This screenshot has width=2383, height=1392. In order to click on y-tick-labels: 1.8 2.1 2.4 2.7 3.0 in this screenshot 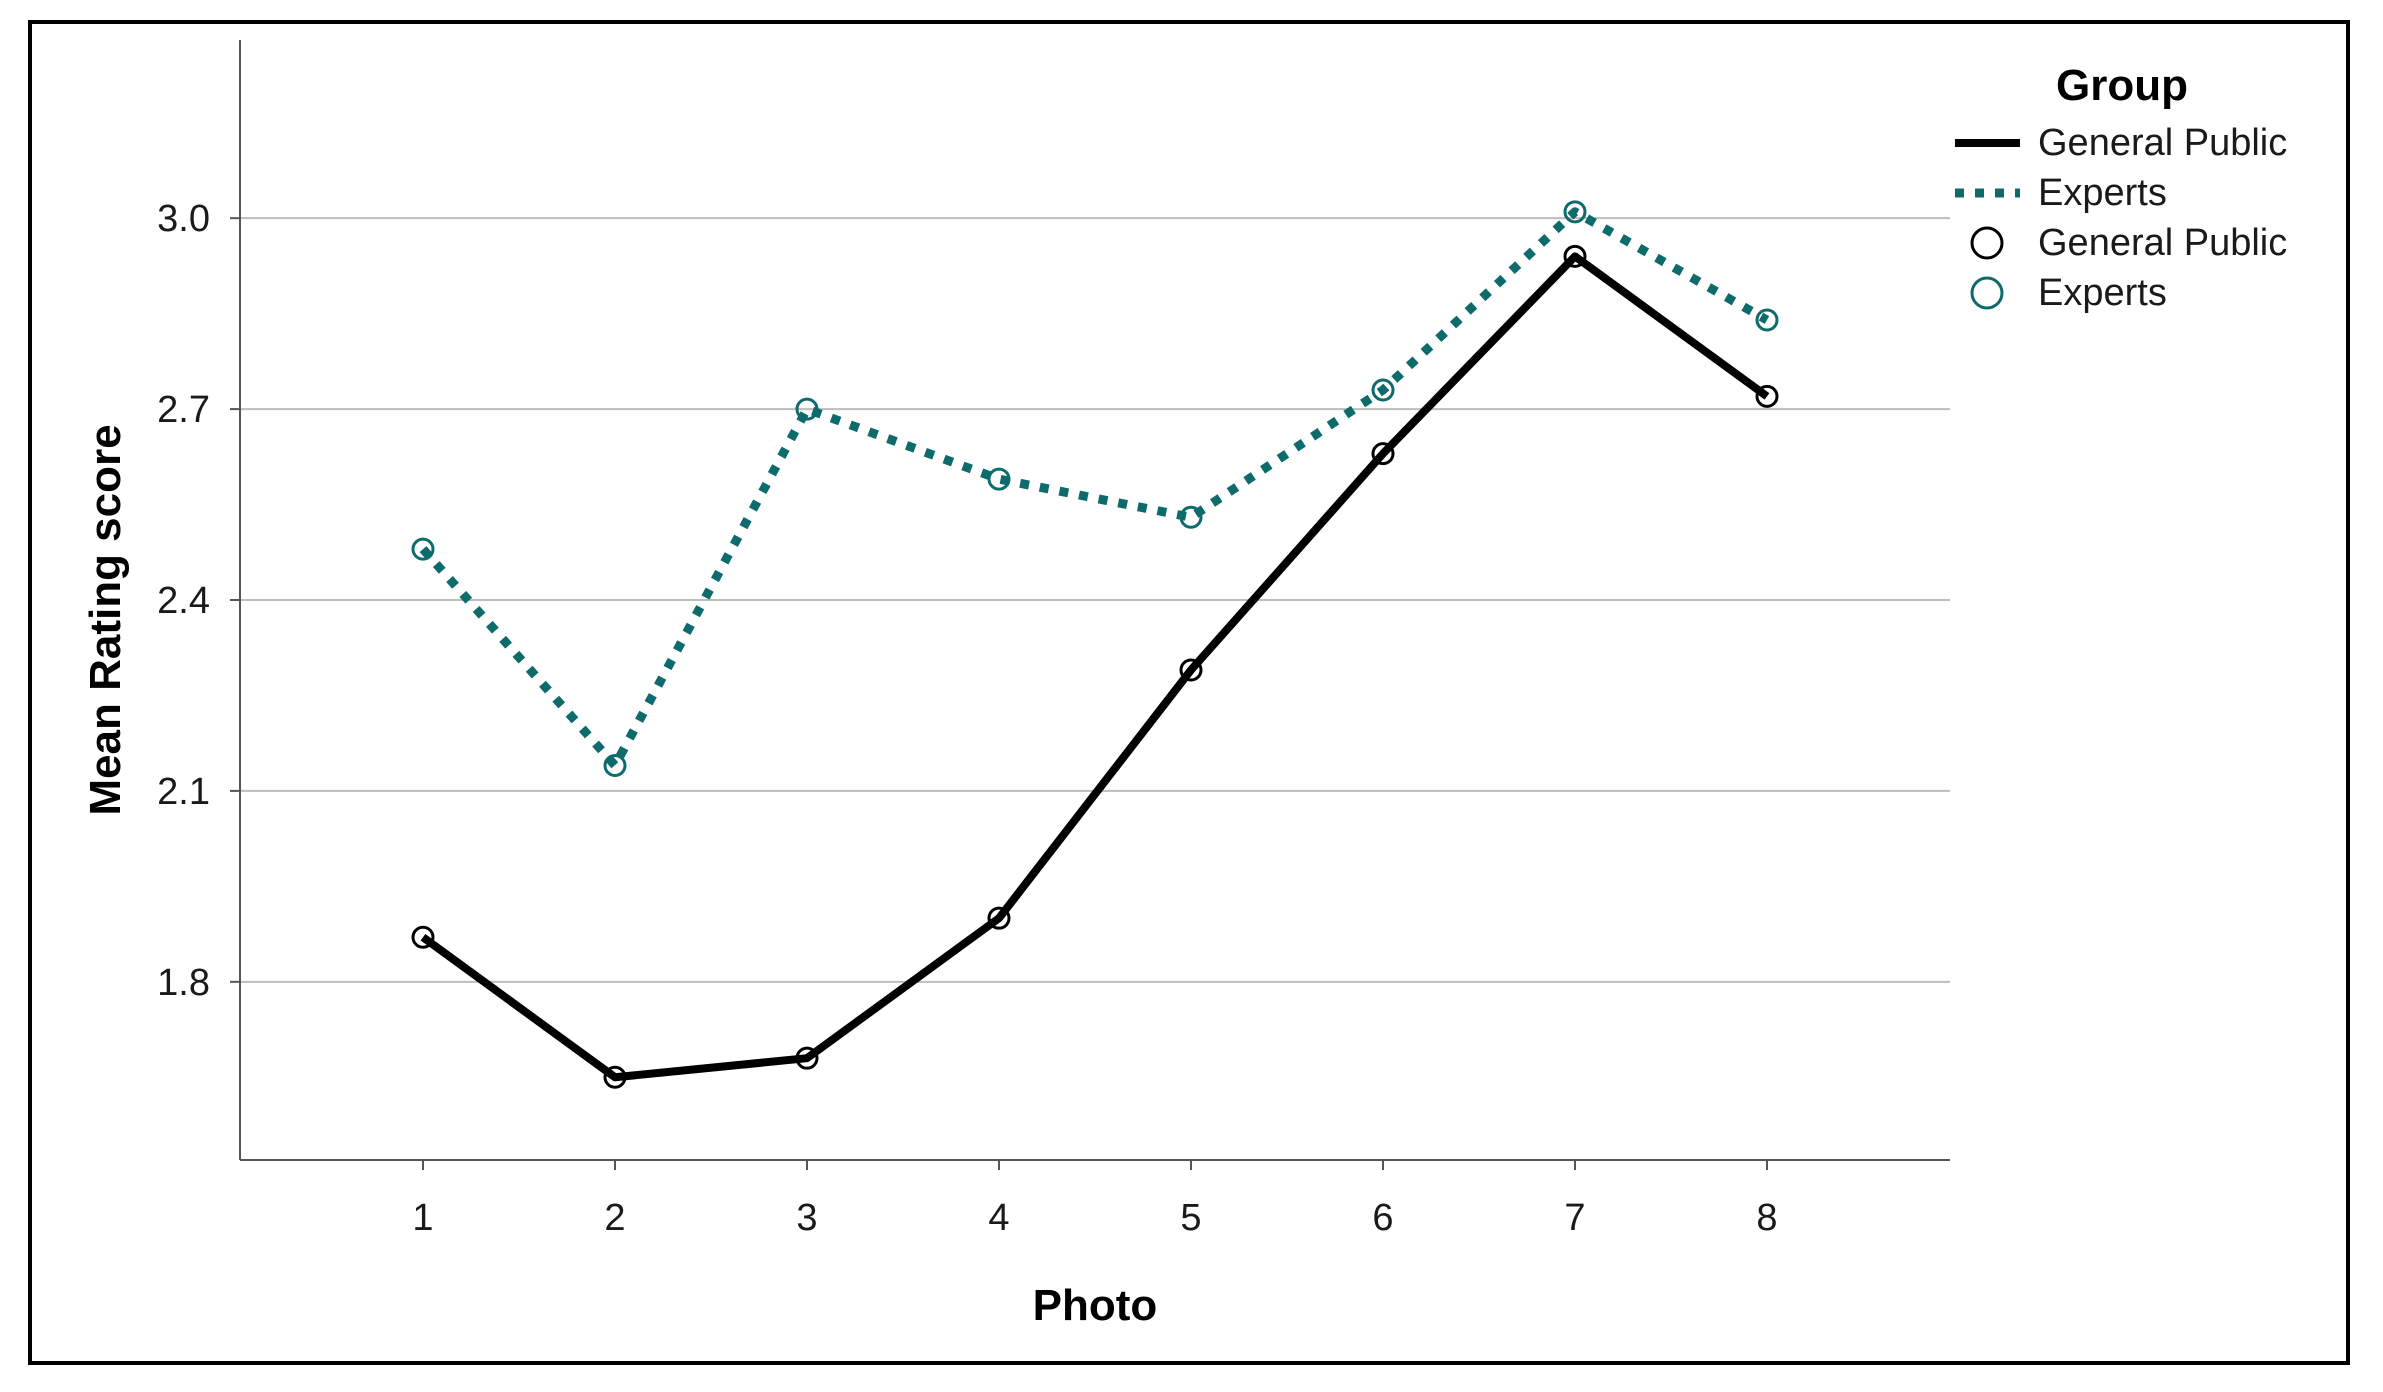, I will do `click(183, 601)`.